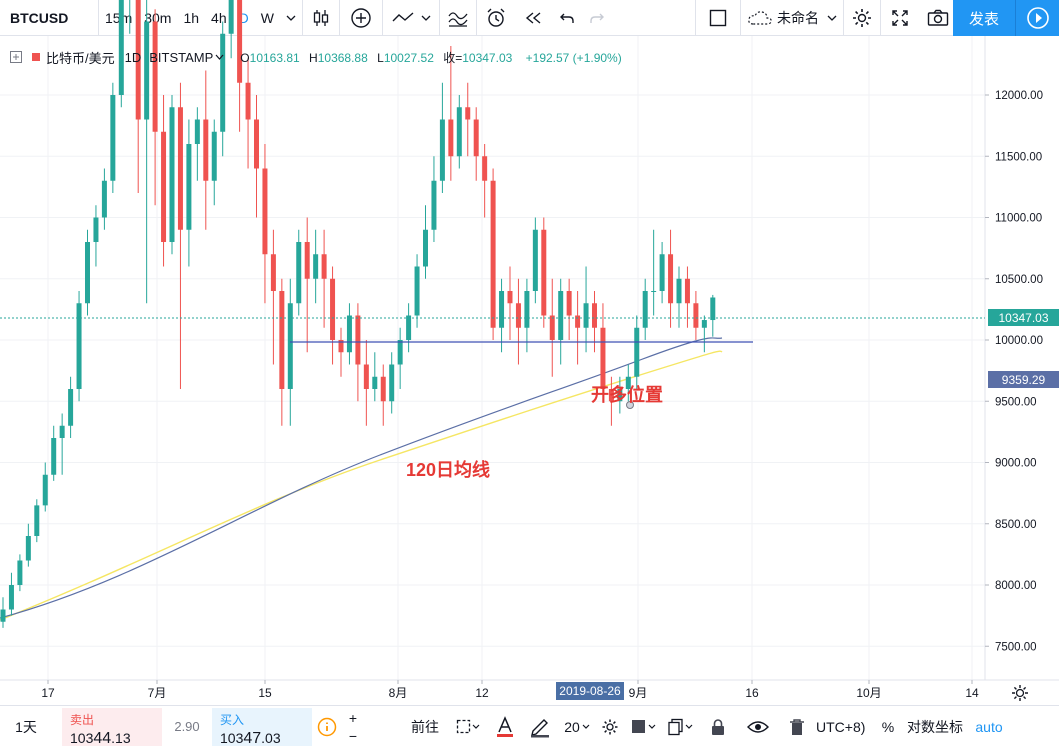 The image size is (1059, 748). I want to click on timezone-button: UTC+8), so click(841, 726).